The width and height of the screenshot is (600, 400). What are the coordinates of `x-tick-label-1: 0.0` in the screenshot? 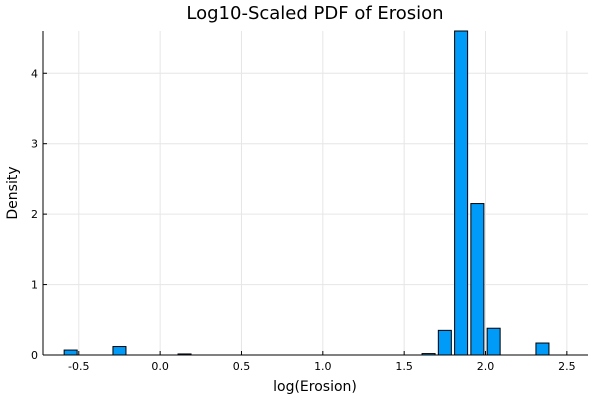 It's located at (160, 366).